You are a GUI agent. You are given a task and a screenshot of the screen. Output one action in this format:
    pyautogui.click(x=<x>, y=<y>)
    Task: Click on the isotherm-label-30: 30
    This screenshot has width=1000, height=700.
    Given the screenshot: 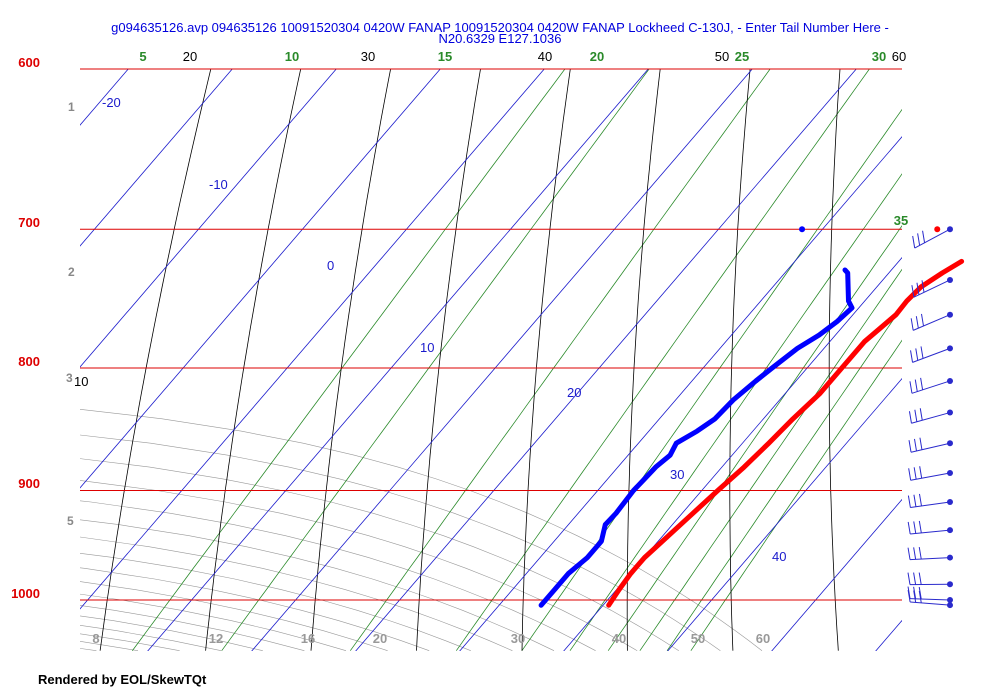 What is the action you would take?
    pyautogui.click(x=677, y=474)
    